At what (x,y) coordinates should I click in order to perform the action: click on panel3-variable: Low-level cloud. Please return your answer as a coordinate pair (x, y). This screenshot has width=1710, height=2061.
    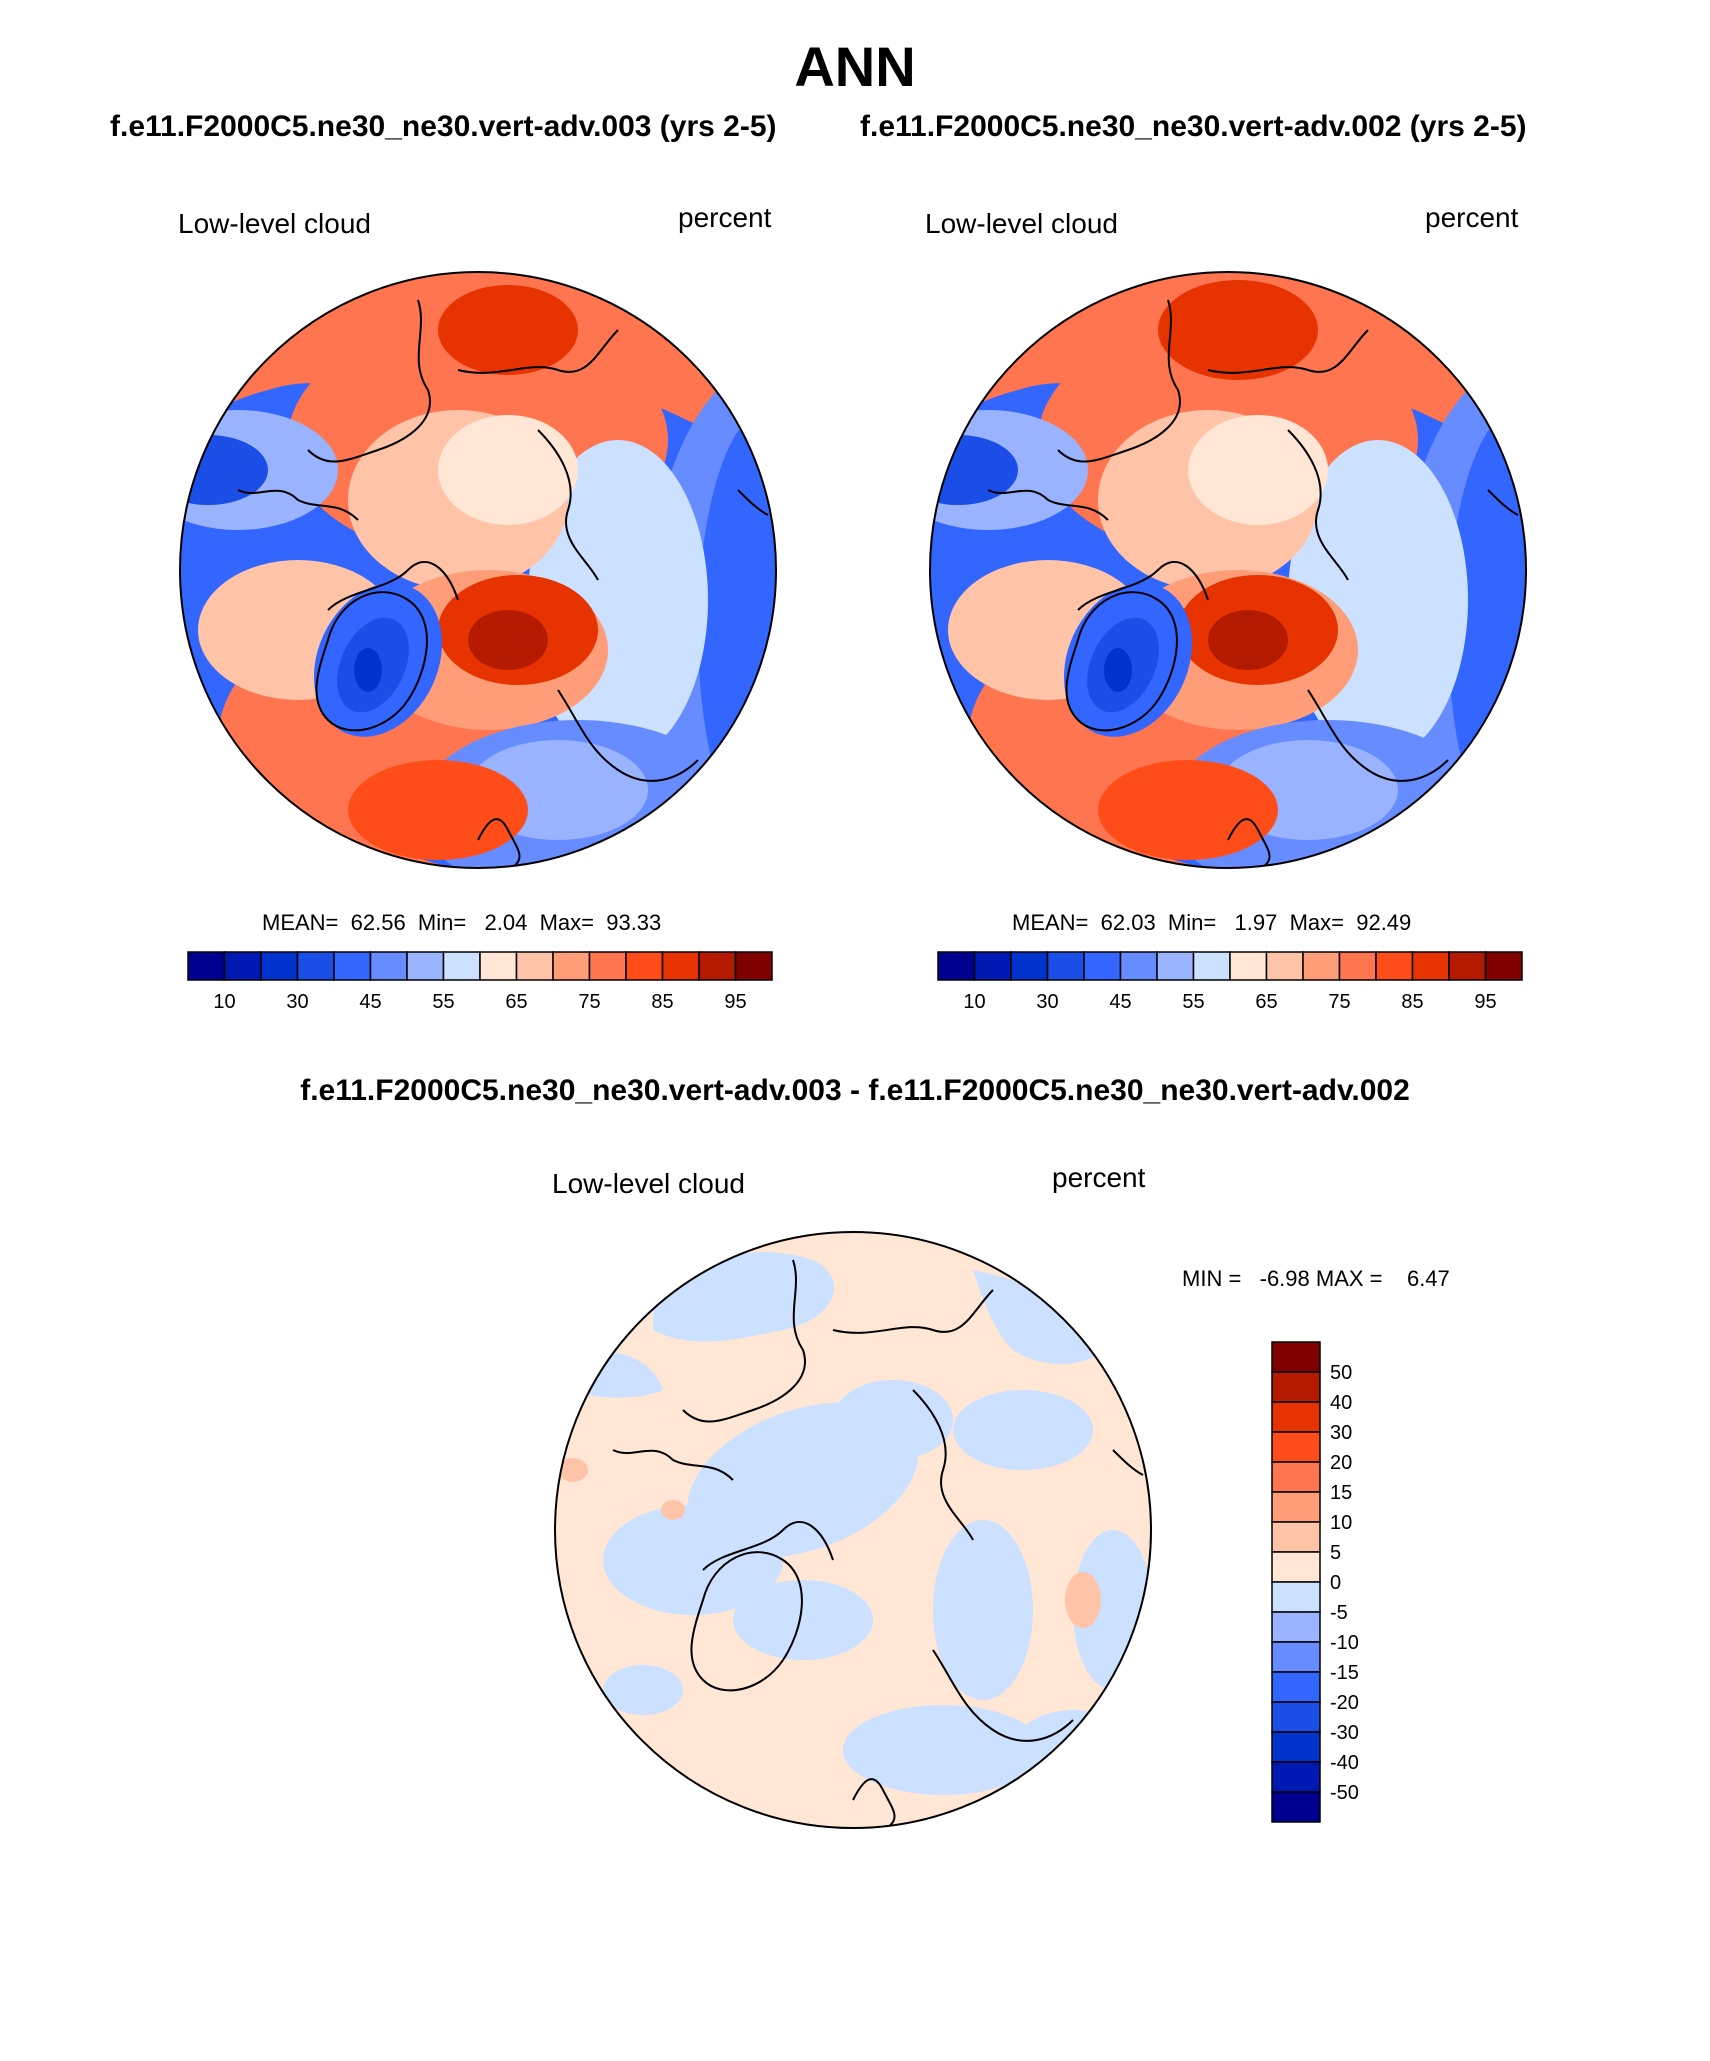
    Looking at the image, I should click on (648, 1183).